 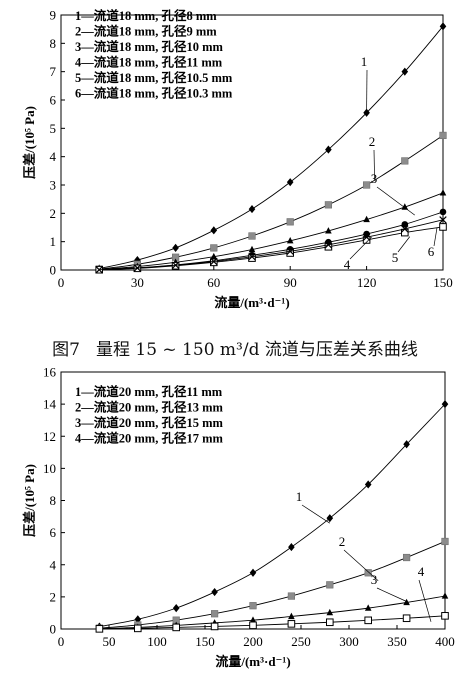 What do you see at coordinates (397, 641) in the screenshot?
I see `x-tick-label: 350` at bounding box center [397, 641].